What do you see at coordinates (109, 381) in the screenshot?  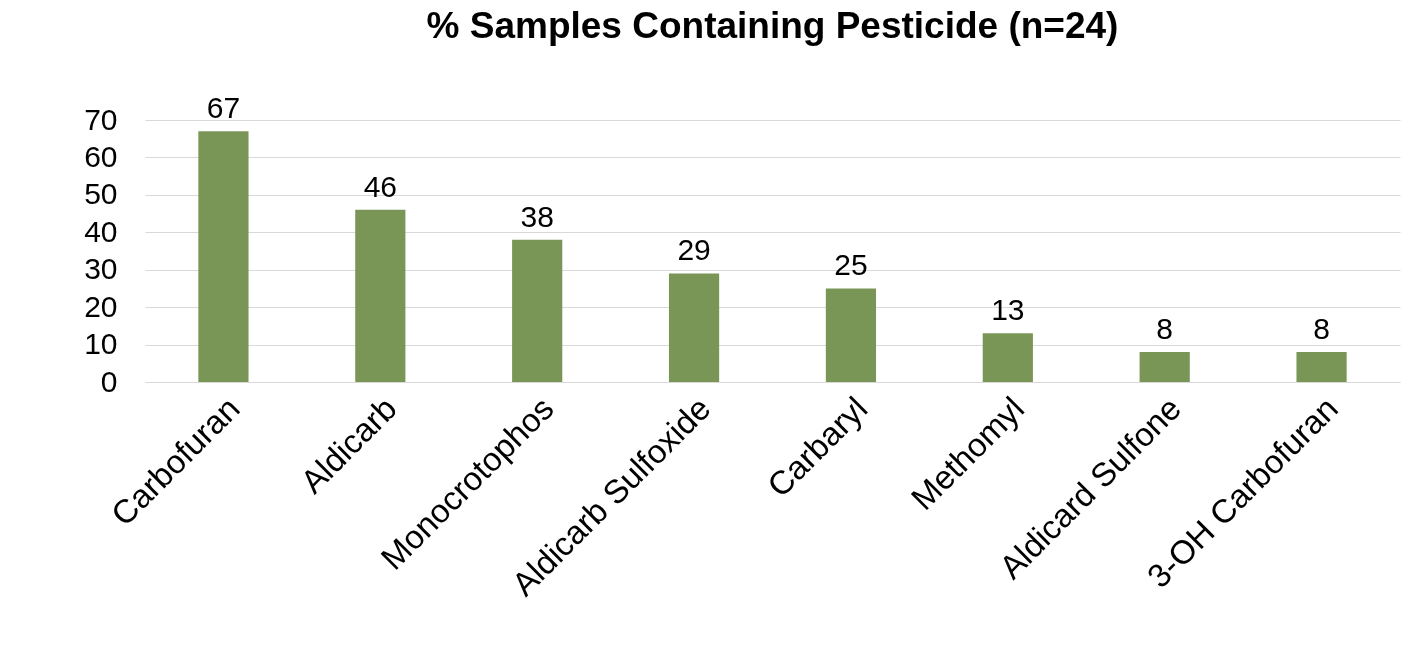 I see `y-tick-label: 0` at bounding box center [109, 381].